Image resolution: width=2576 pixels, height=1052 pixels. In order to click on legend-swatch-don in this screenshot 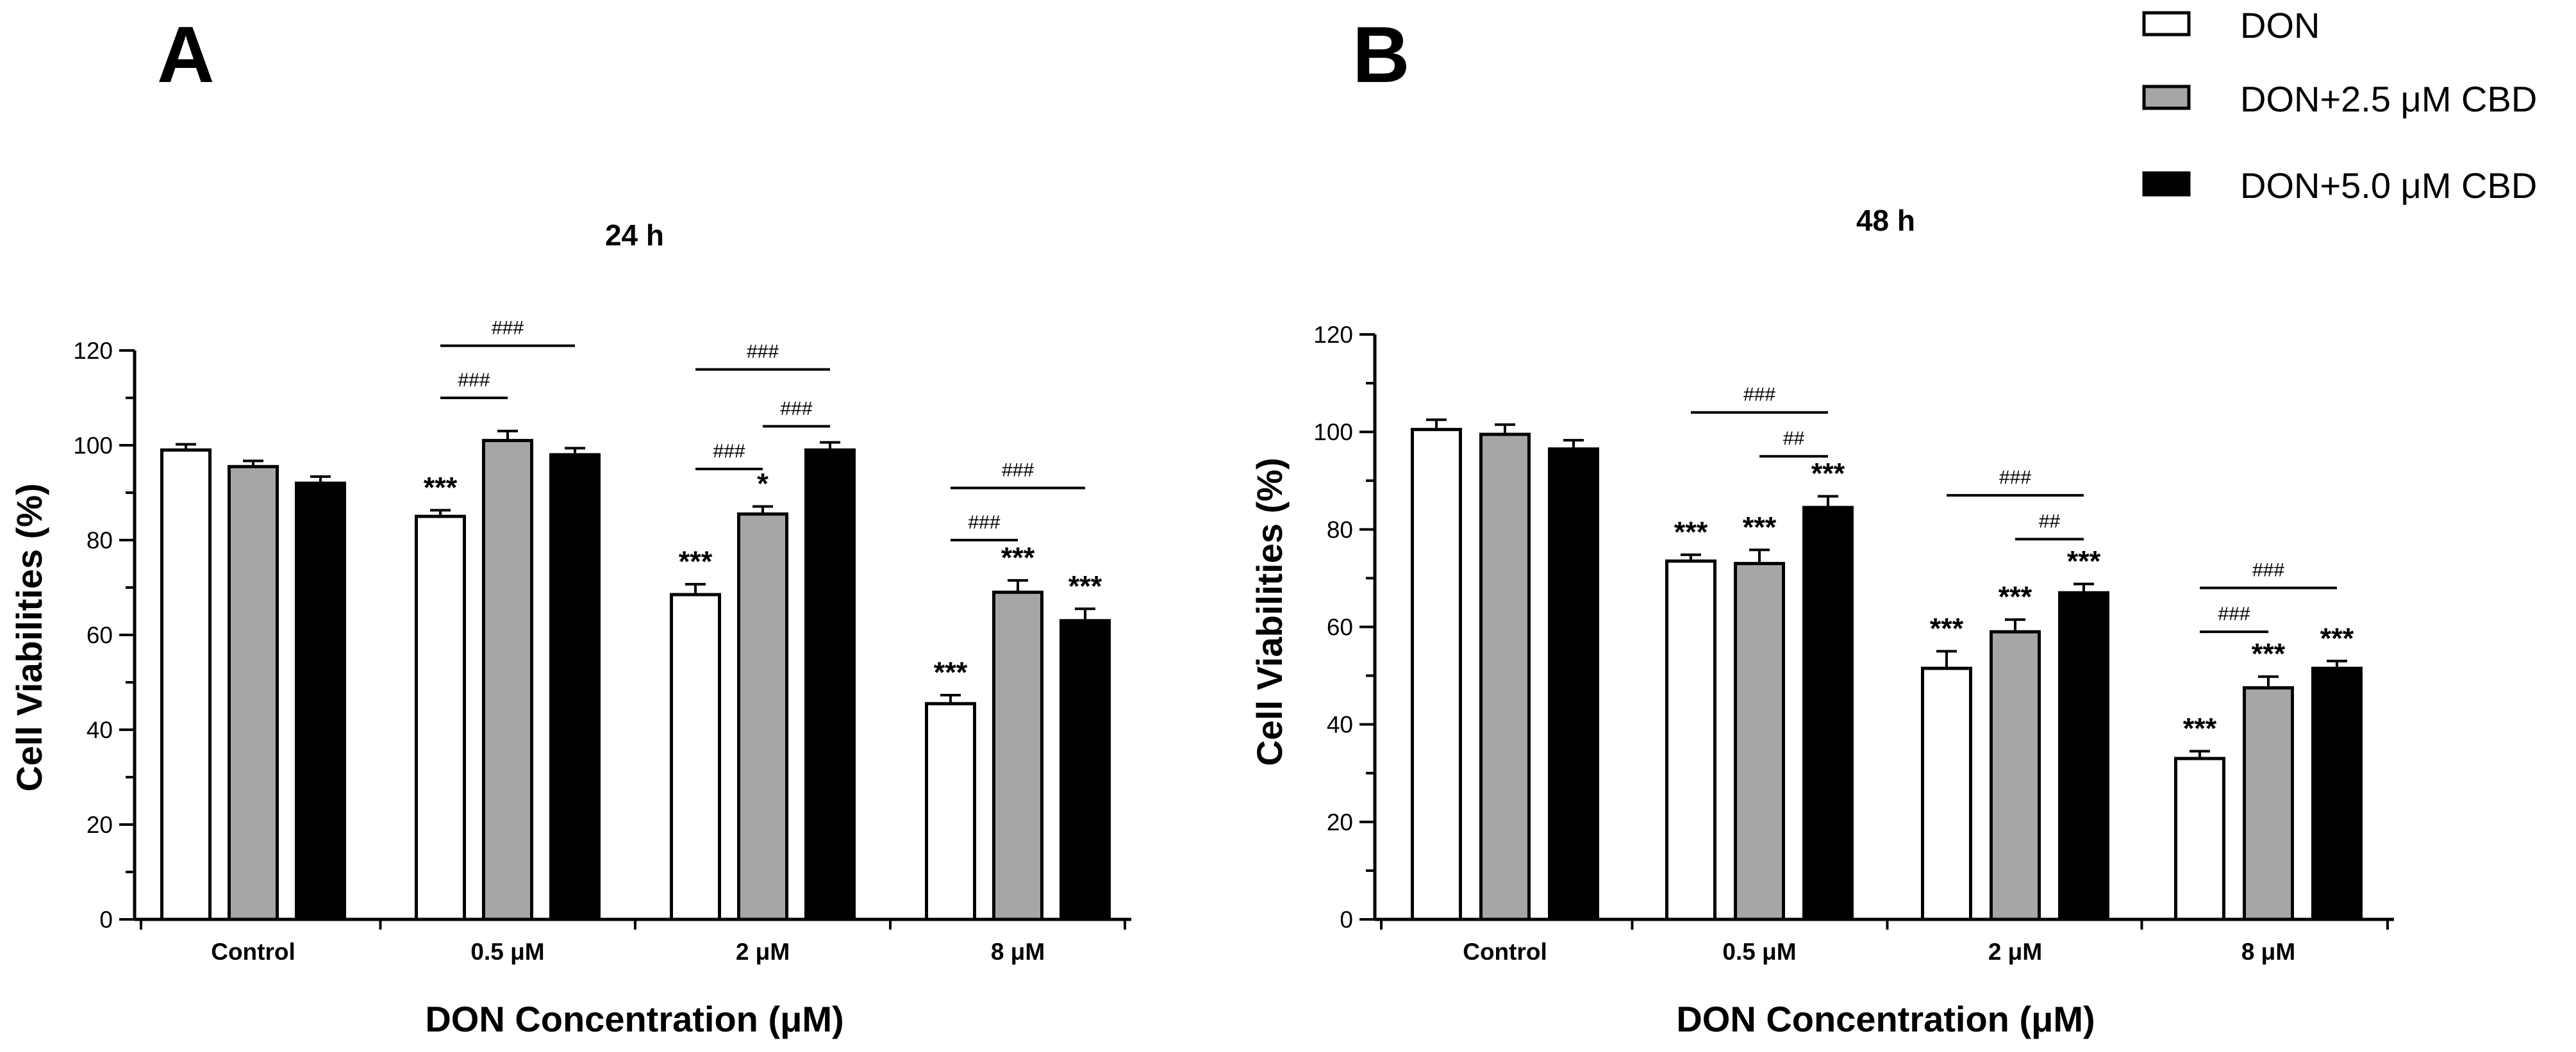, I will do `click(2166, 24)`.